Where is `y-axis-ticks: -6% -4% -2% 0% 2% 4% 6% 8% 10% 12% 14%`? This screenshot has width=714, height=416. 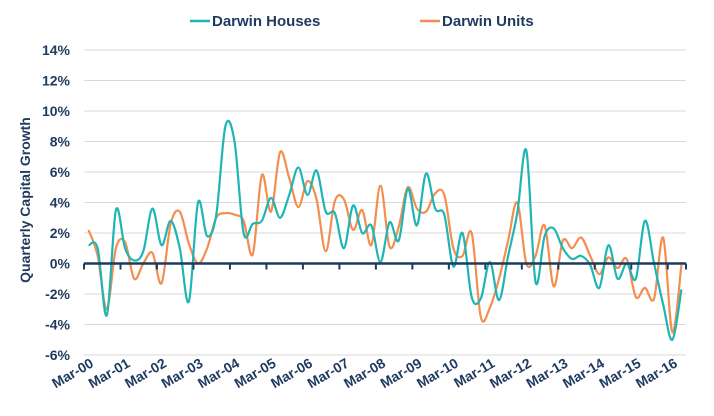 y-axis-ticks: -6% -4% -2% 0% 2% 4% 6% 8% 10% 12% 14% is located at coordinates (56, 202).